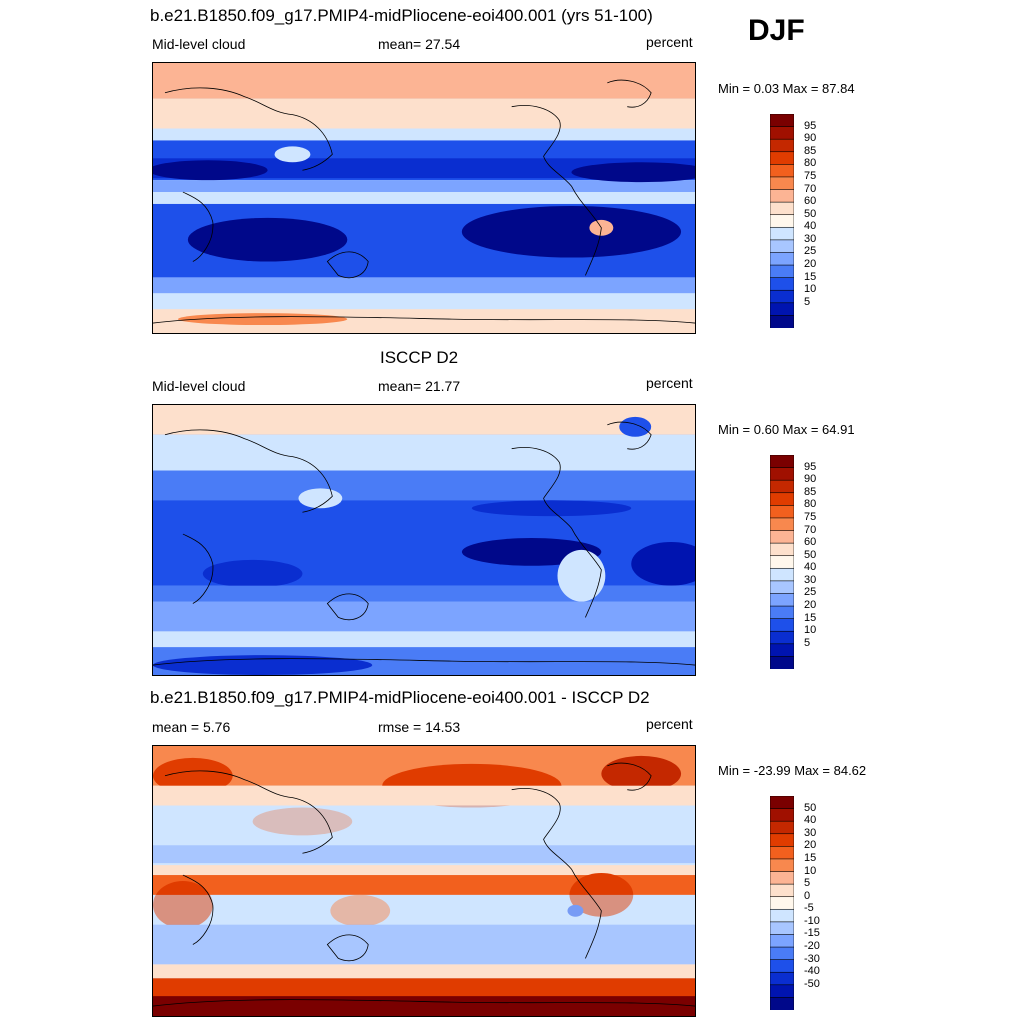 This screenshot has height=1024, width=1024. What do you see at coordinates (810, 188) in the screenshot?
I see `colorbar-tick-label: 70` at bounding box center [810, 188].